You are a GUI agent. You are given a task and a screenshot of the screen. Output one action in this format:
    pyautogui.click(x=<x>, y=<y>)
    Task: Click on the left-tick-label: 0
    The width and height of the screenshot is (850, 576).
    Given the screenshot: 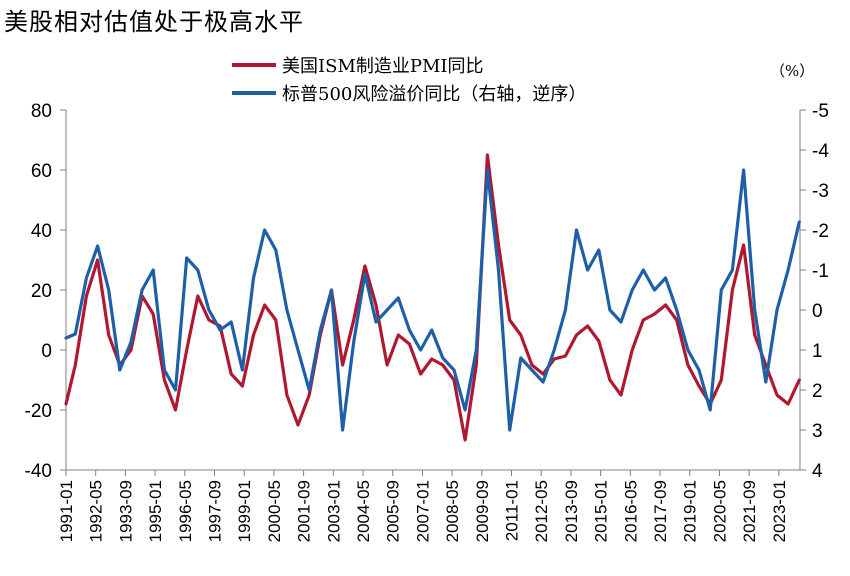 What is the action you would take?
    pyautogui.click(x=46, y=351)
    